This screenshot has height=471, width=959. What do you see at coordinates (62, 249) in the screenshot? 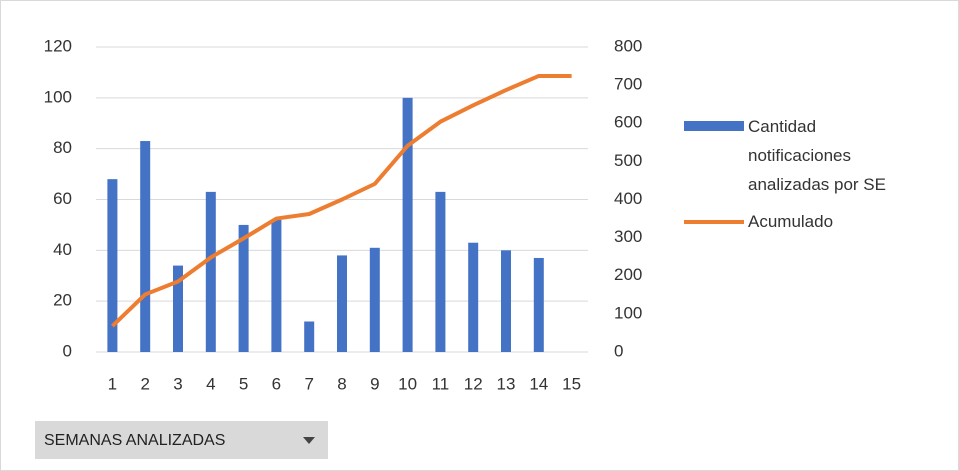
I see `y-tick-label: 40` at bounding box center [62, 249].